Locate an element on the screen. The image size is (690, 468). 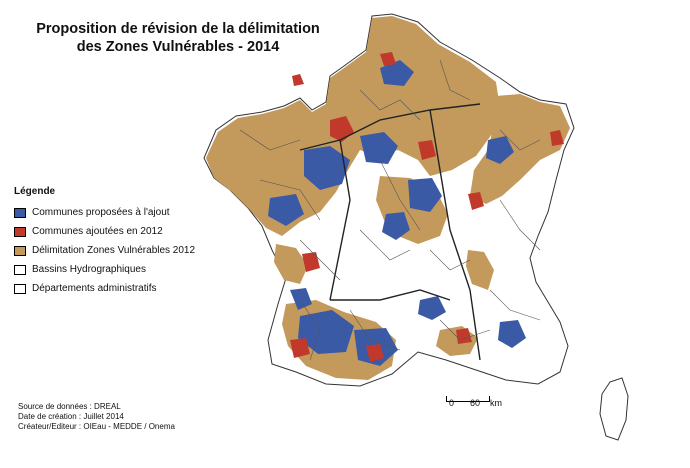
legend-label-proposed: Communes proposées à l'ajout is located at coordinates (101, 212).